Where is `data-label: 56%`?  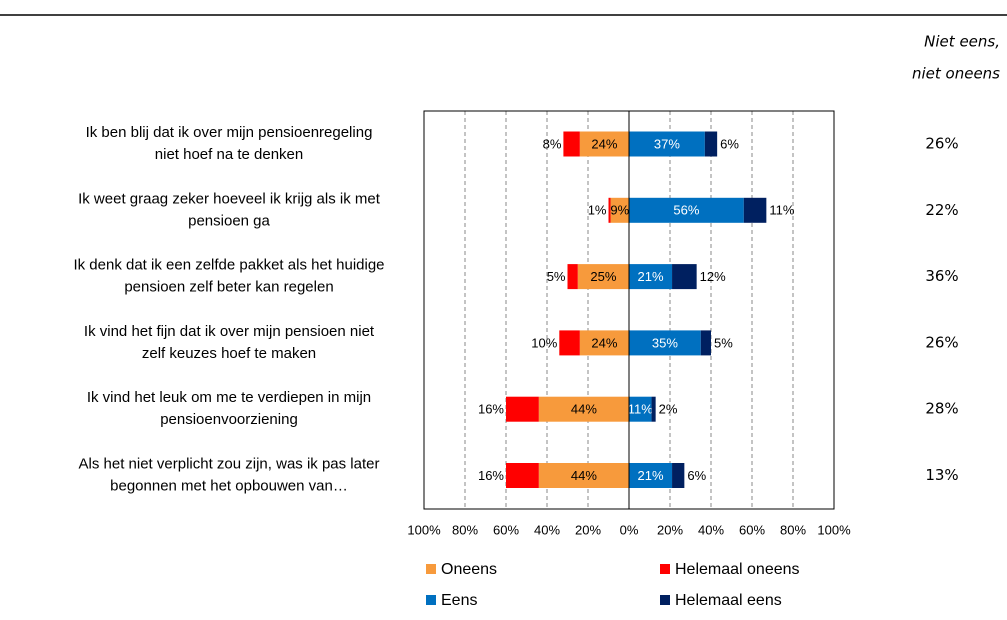 data-label: 56% is located at coordinates (686, 210).